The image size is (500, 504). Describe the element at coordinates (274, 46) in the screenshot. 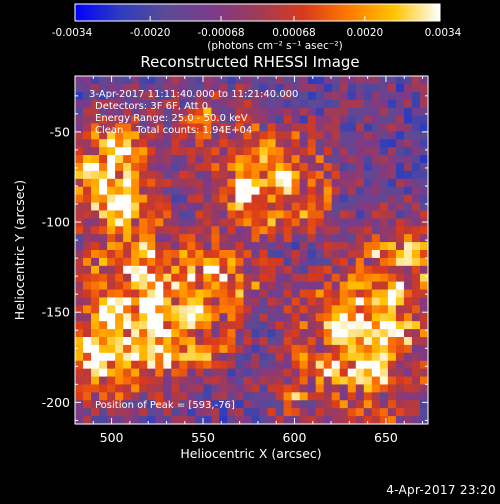

I see `colorbar-unit-label: (photons cm⁻² s⁻¹ asec⁻²)` at that location.